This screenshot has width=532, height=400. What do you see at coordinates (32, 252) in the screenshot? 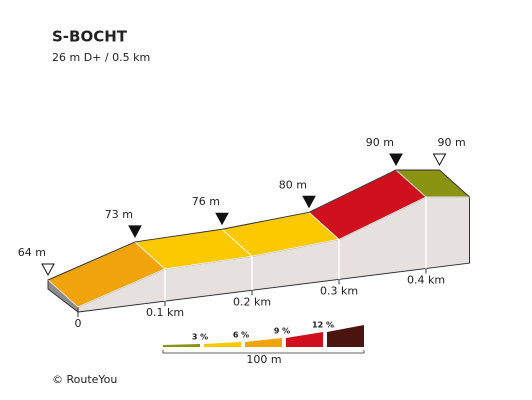
I see `elevation-label: 64 m` at bounding box center [32, 252].